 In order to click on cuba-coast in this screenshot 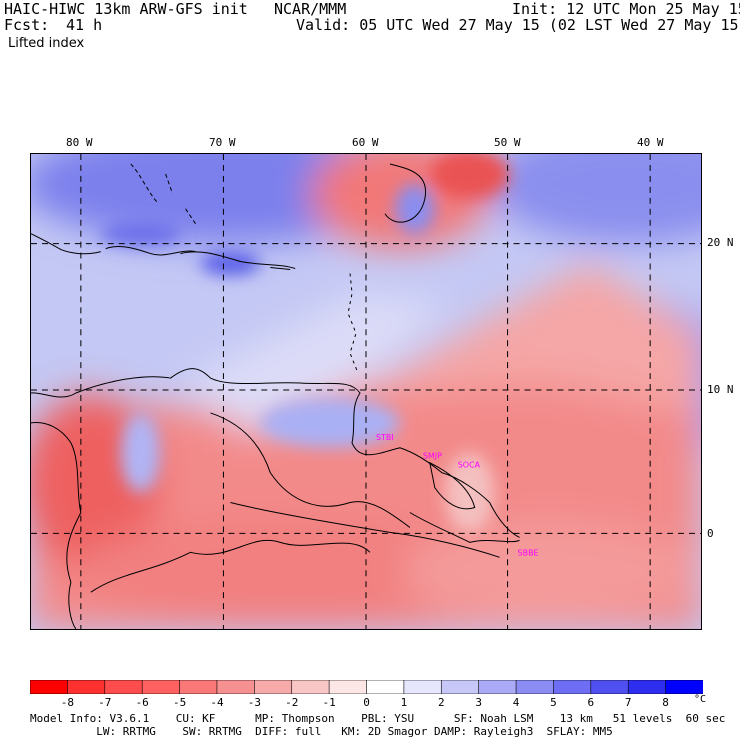, I will do `click(150, 251)`.